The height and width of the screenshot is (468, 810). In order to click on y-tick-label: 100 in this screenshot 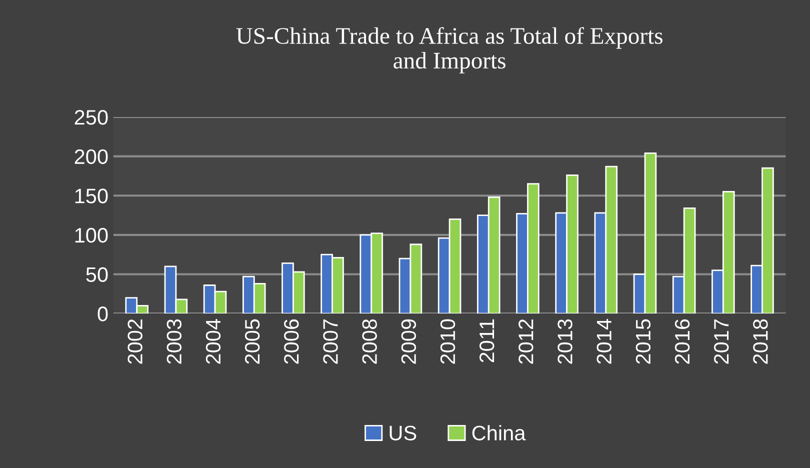, I will do `click(91, 235)`.